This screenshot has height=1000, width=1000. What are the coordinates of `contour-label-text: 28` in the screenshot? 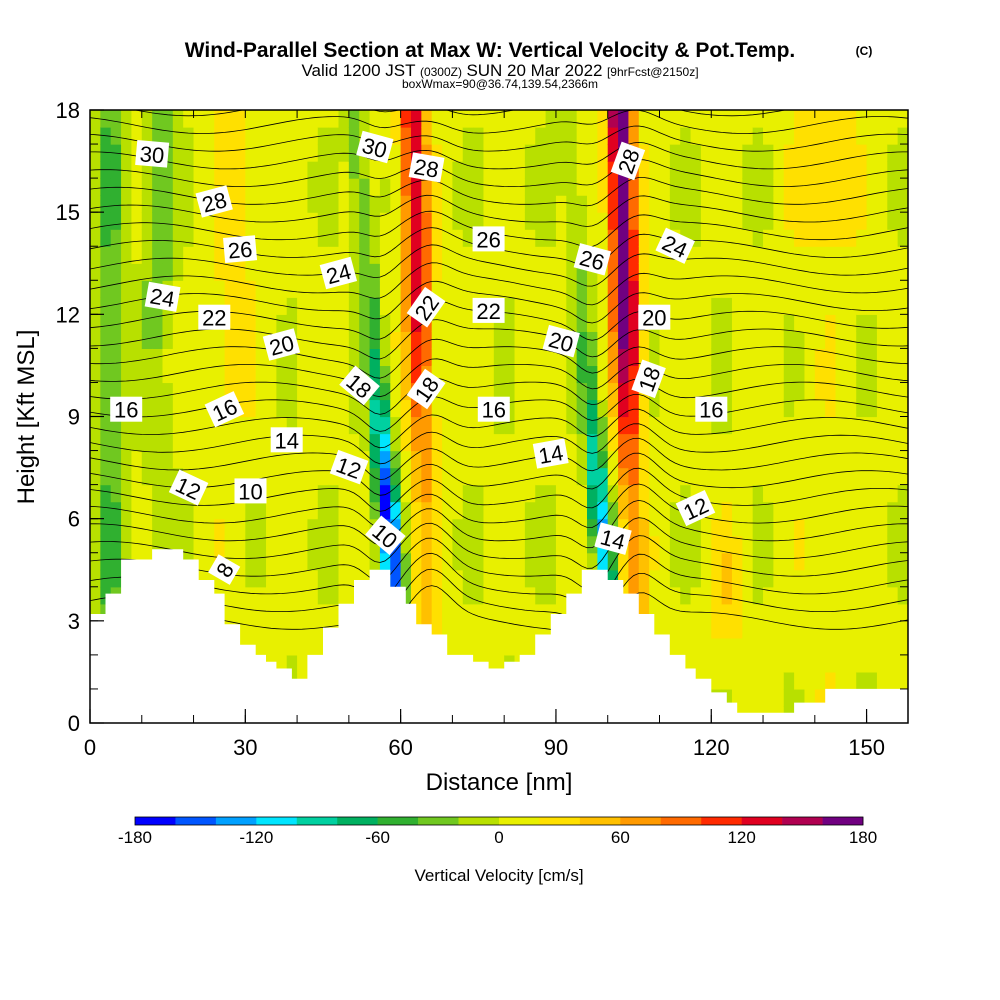 It's located at (426, 168).